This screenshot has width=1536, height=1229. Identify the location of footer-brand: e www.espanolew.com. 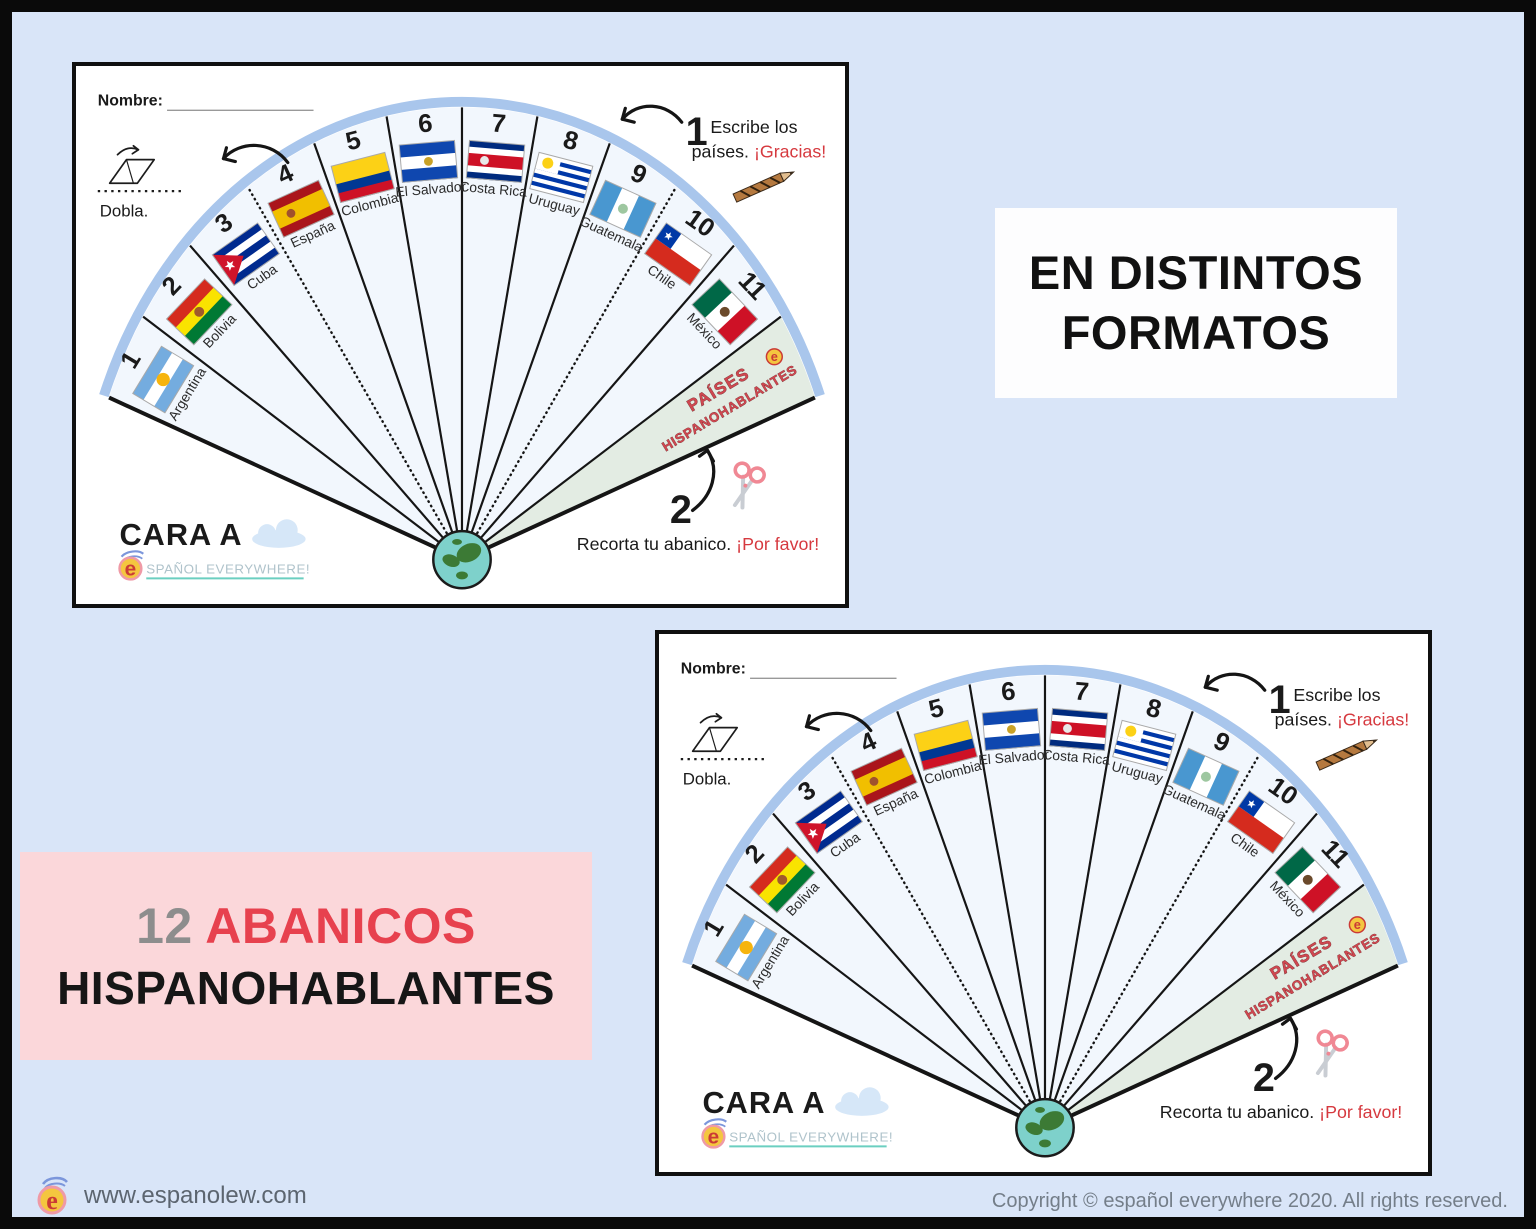
(170, 1196).